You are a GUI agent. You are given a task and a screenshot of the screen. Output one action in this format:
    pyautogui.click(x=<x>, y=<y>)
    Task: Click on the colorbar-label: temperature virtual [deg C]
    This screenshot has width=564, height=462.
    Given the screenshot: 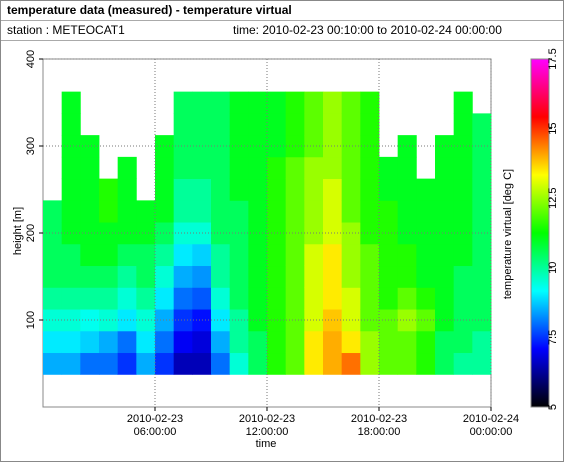 What is the action you would take?
    pyautogui.click(x=508, y=234)
    